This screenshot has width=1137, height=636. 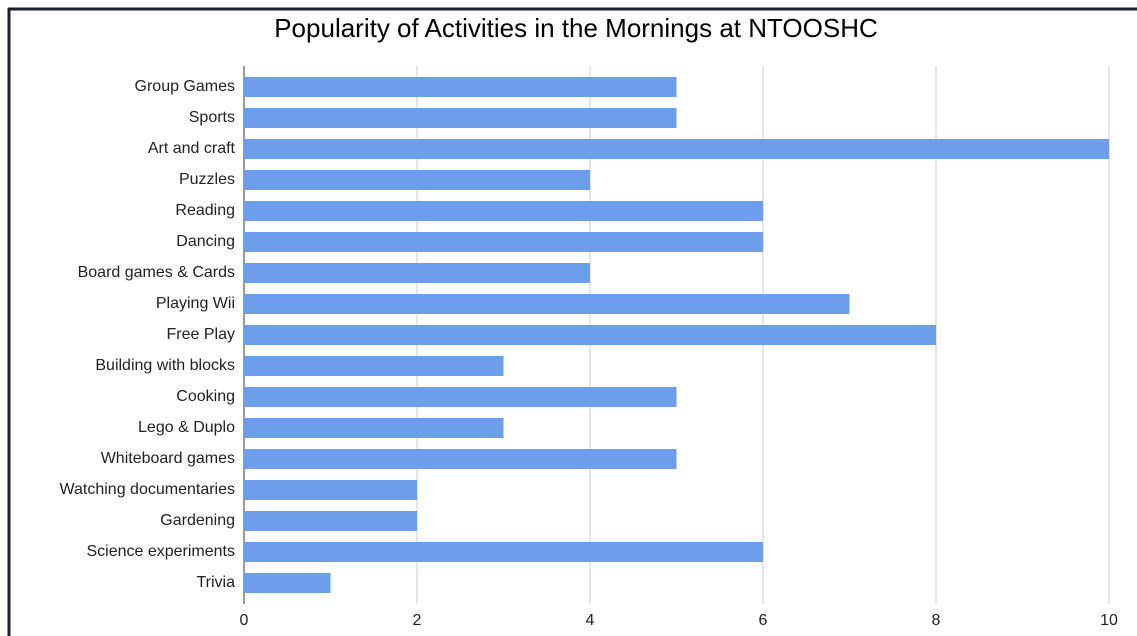 I want to click on y-tick-label: Playing Wii, so click(x=195, y=303).